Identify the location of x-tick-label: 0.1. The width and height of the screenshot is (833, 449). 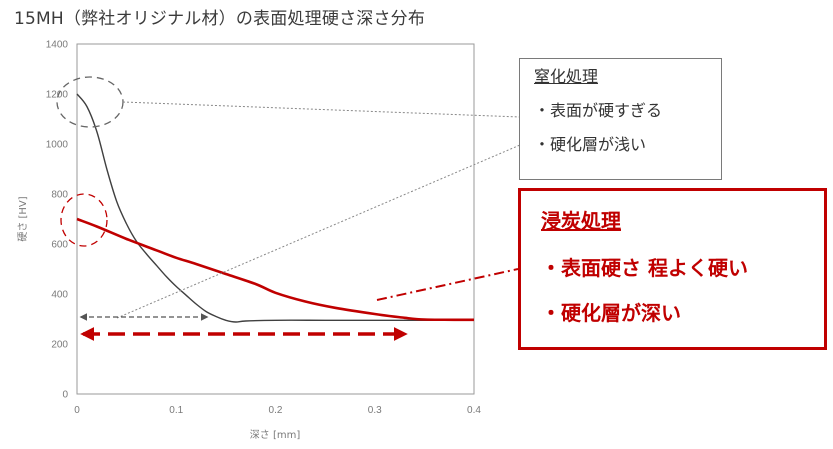
(176, 410).